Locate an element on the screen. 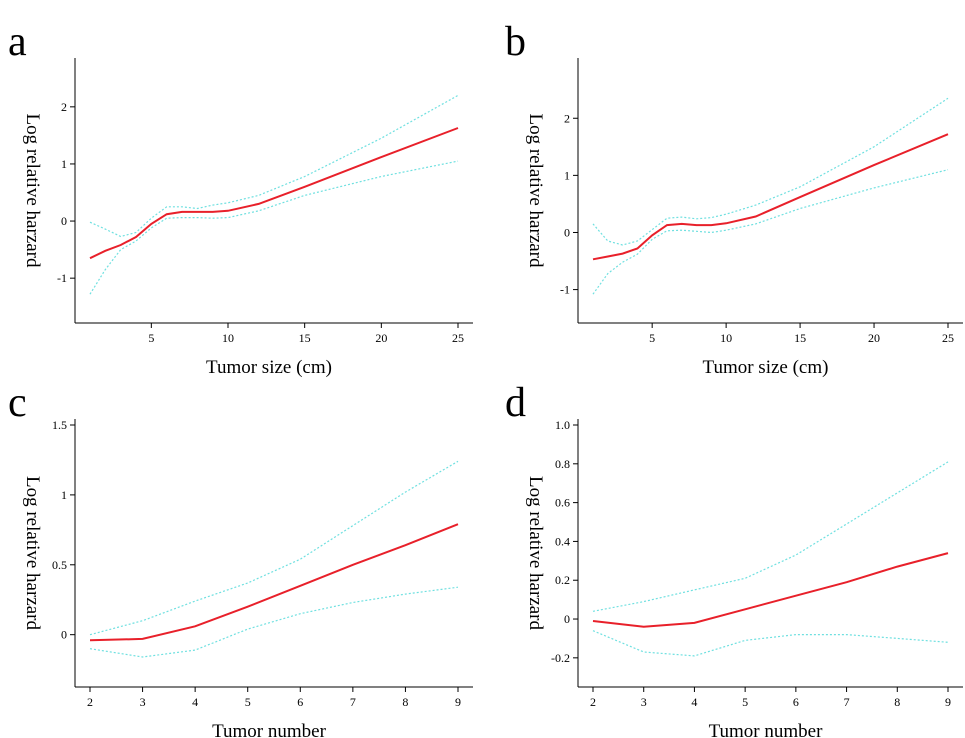 Image resolution: width=965 pixels, height=738 pixels. y-tick-label: 0.6 is located at coordinates (562, 503).